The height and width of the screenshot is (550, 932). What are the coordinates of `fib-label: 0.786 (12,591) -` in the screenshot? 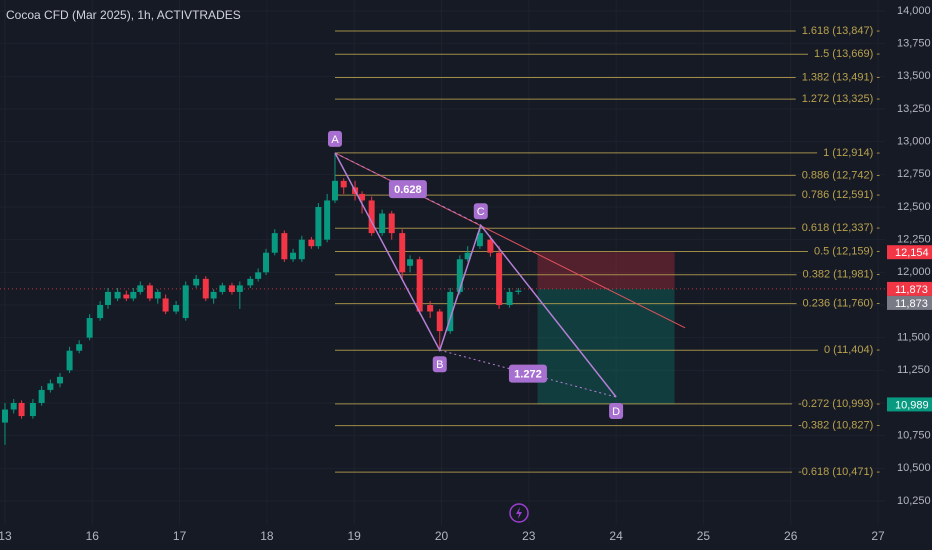 It's located at (841, 195).